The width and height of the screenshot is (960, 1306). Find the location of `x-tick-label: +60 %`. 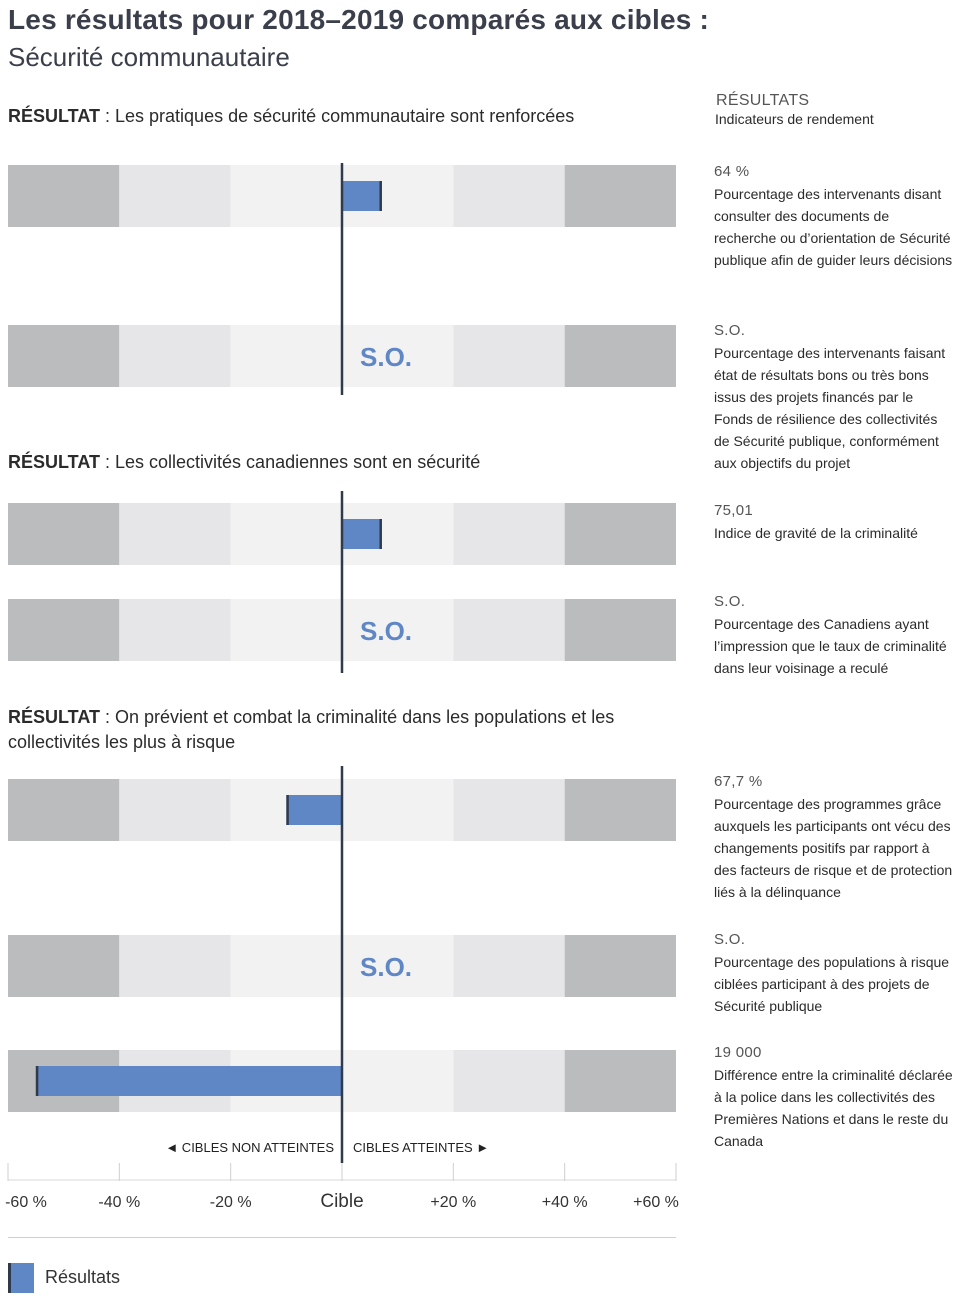

x-tick-label: +60 % is located at coordinates (656, 1202).